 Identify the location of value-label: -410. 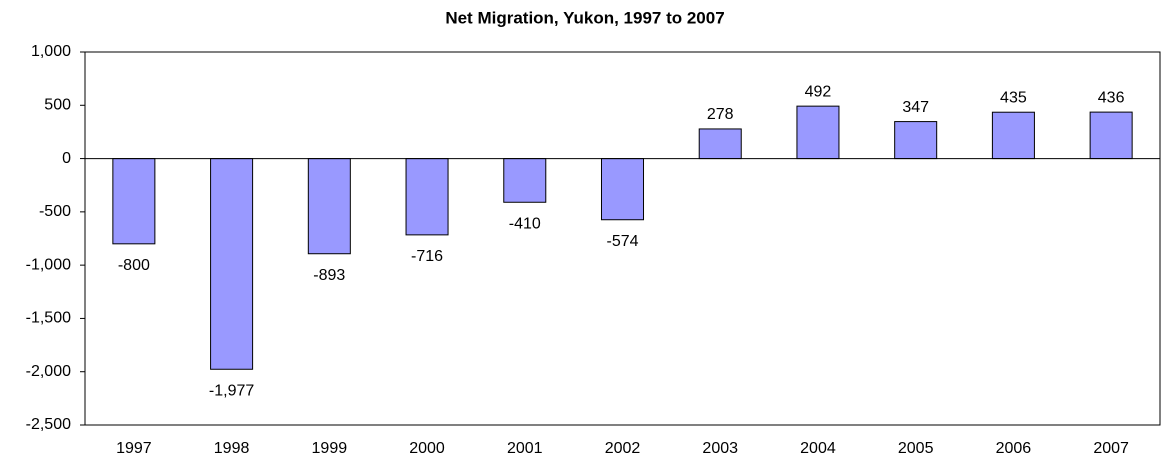
(525, 223).